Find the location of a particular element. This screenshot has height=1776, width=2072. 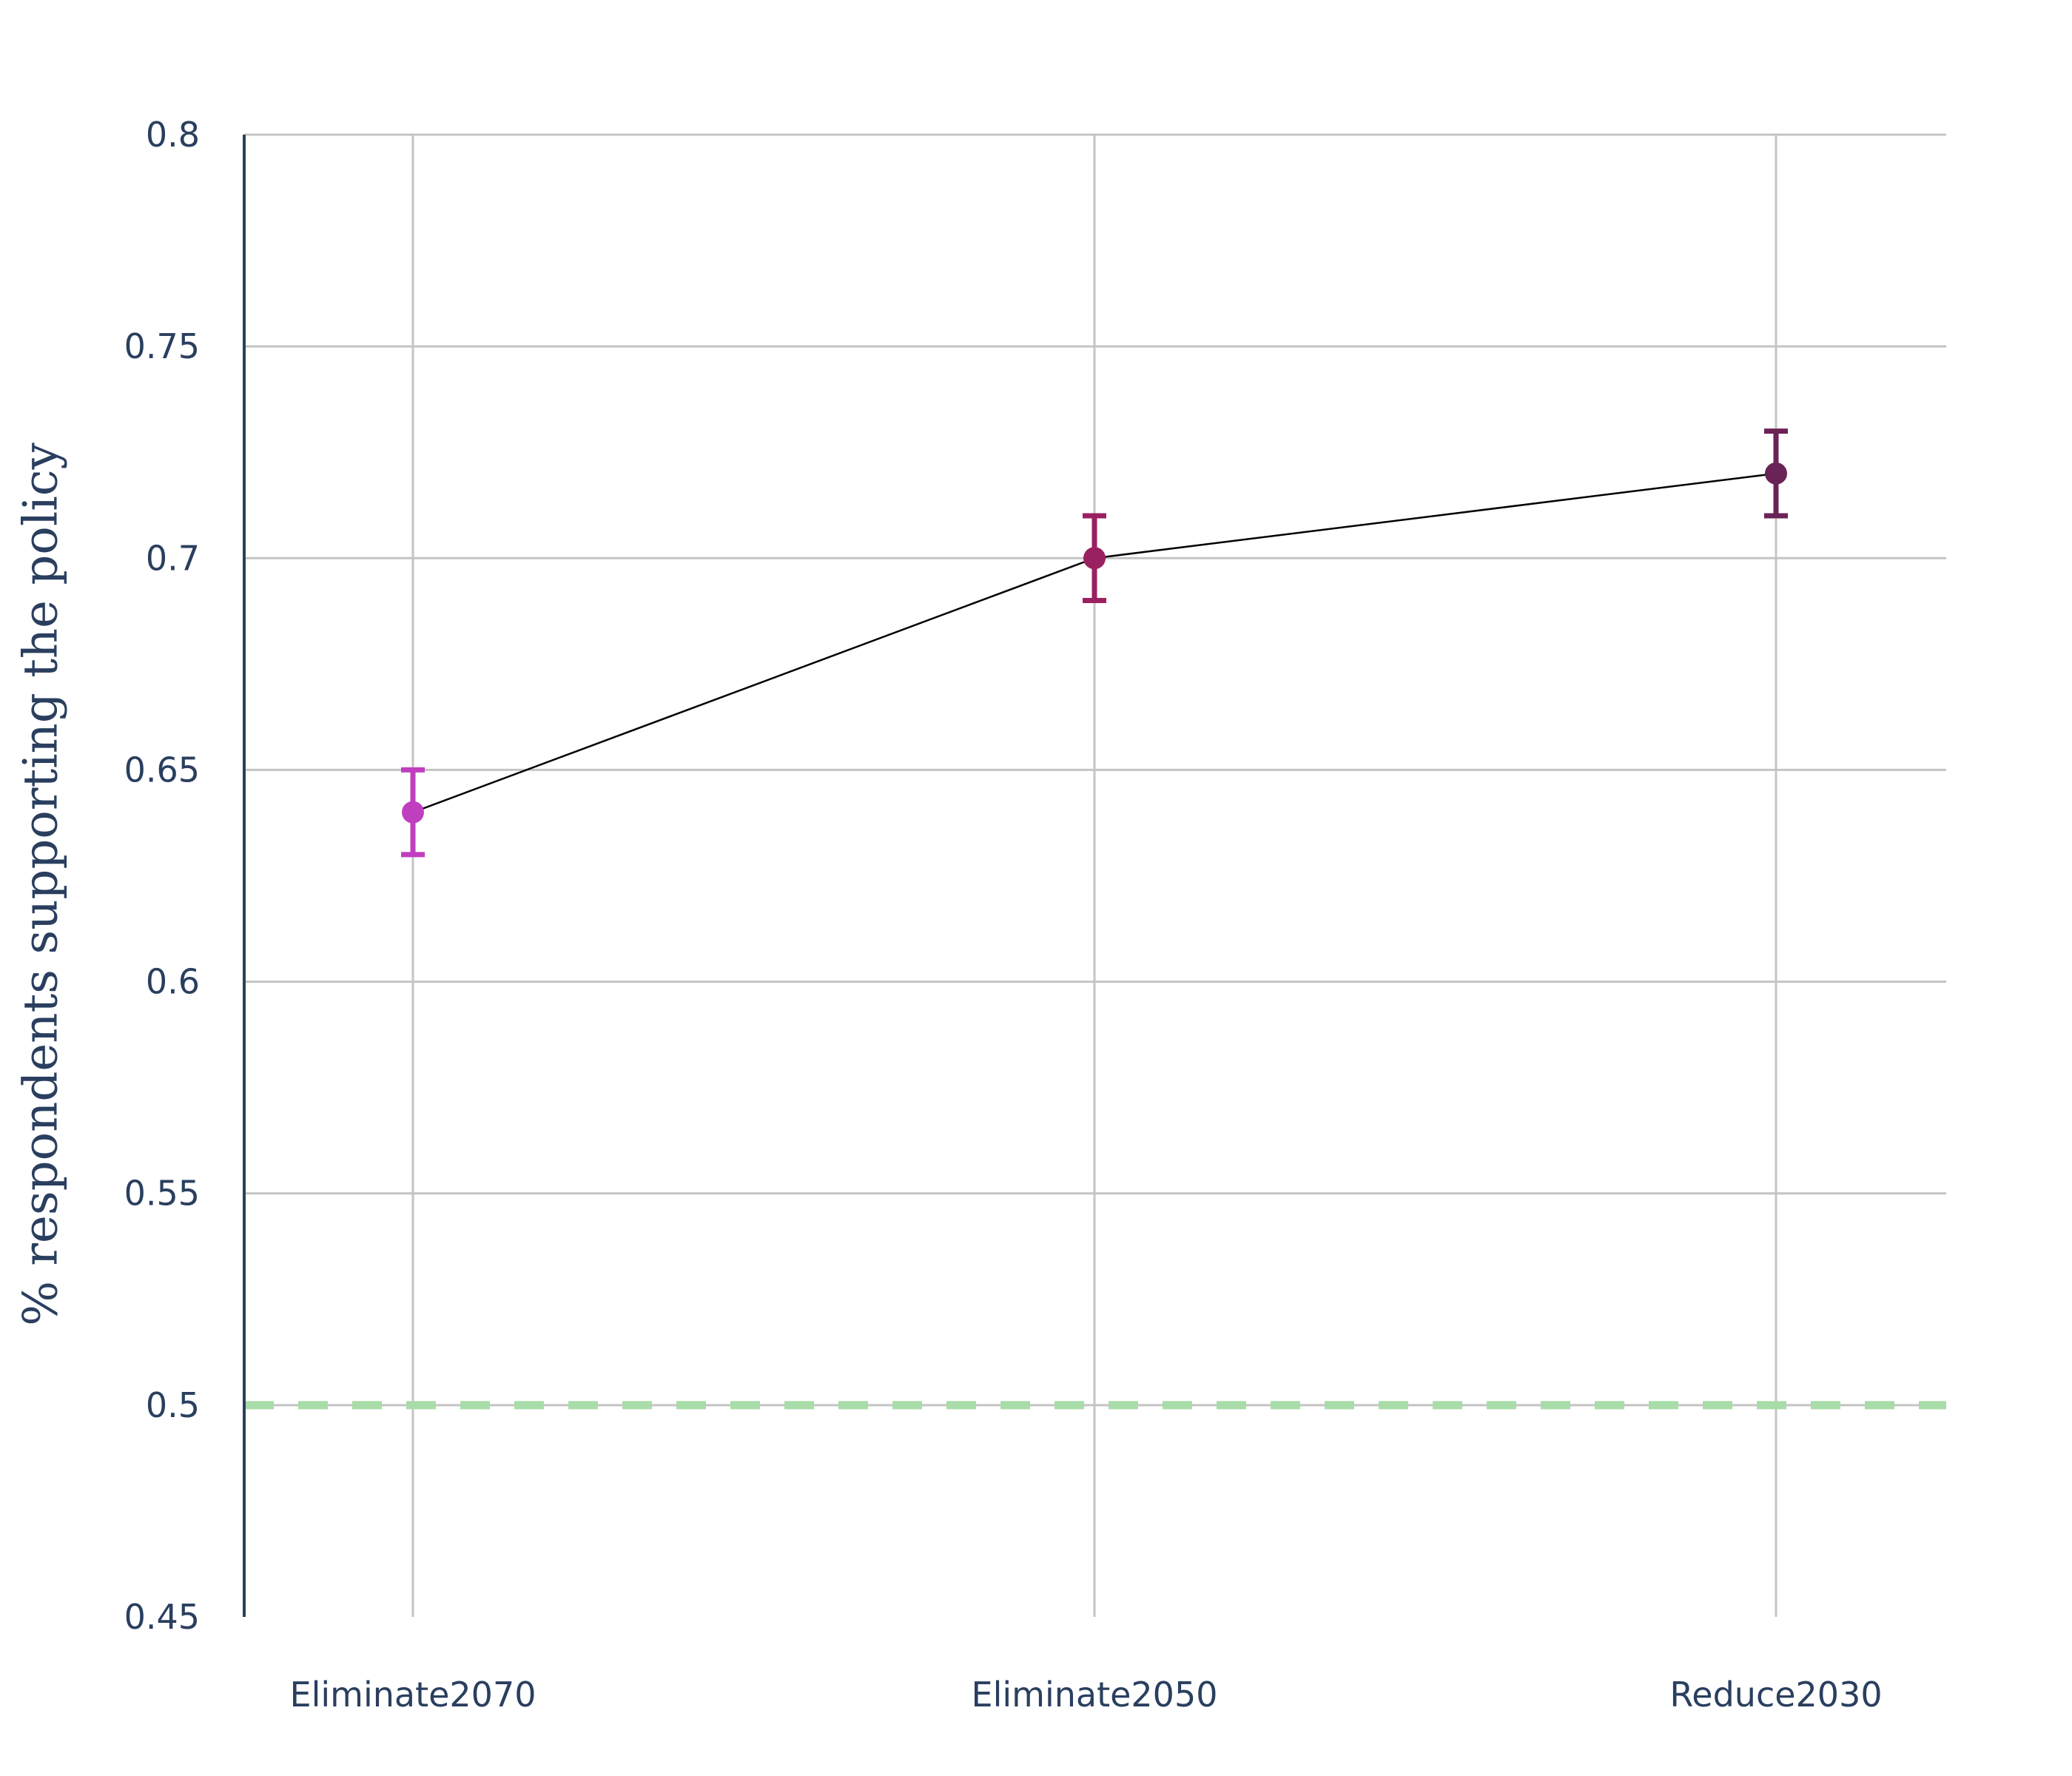

y-tick-label: 0.65 is located at coordinates (162, 770).